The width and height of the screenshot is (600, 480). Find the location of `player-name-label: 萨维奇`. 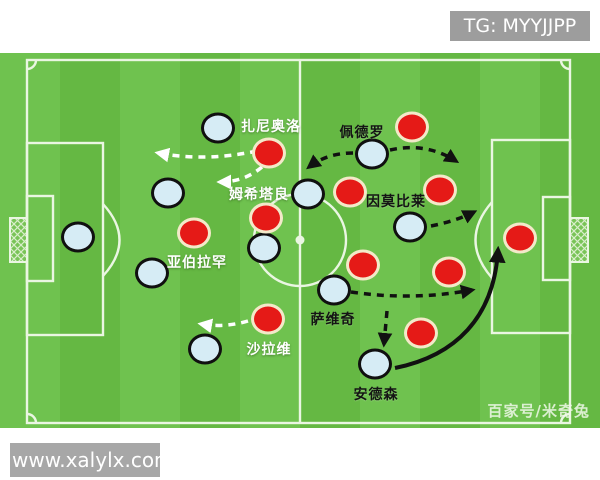

player-name-label: 萨维奇 is located at coordinates (333, 320).